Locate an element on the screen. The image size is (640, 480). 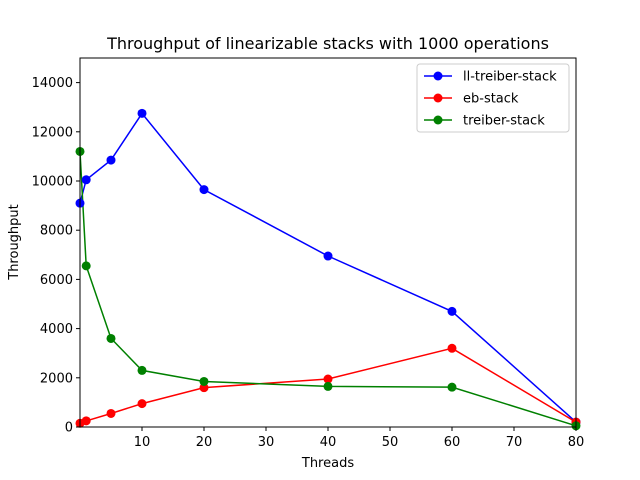
legend-marker-eb-stack is located at coordinates (438, 98).